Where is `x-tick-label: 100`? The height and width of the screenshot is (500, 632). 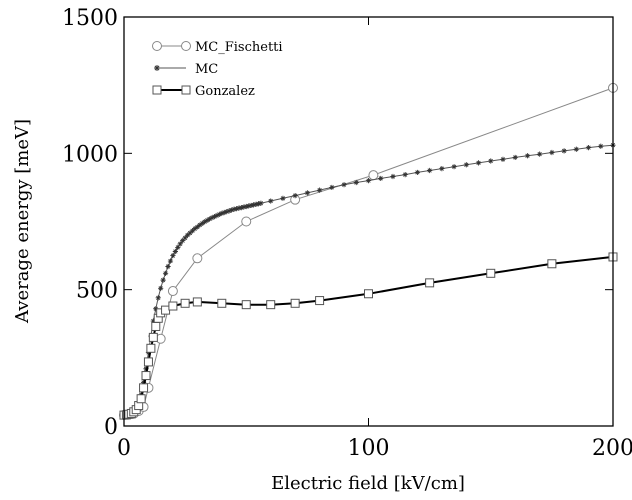 x-tick-label: 100 is located at coordinates (369, 448).